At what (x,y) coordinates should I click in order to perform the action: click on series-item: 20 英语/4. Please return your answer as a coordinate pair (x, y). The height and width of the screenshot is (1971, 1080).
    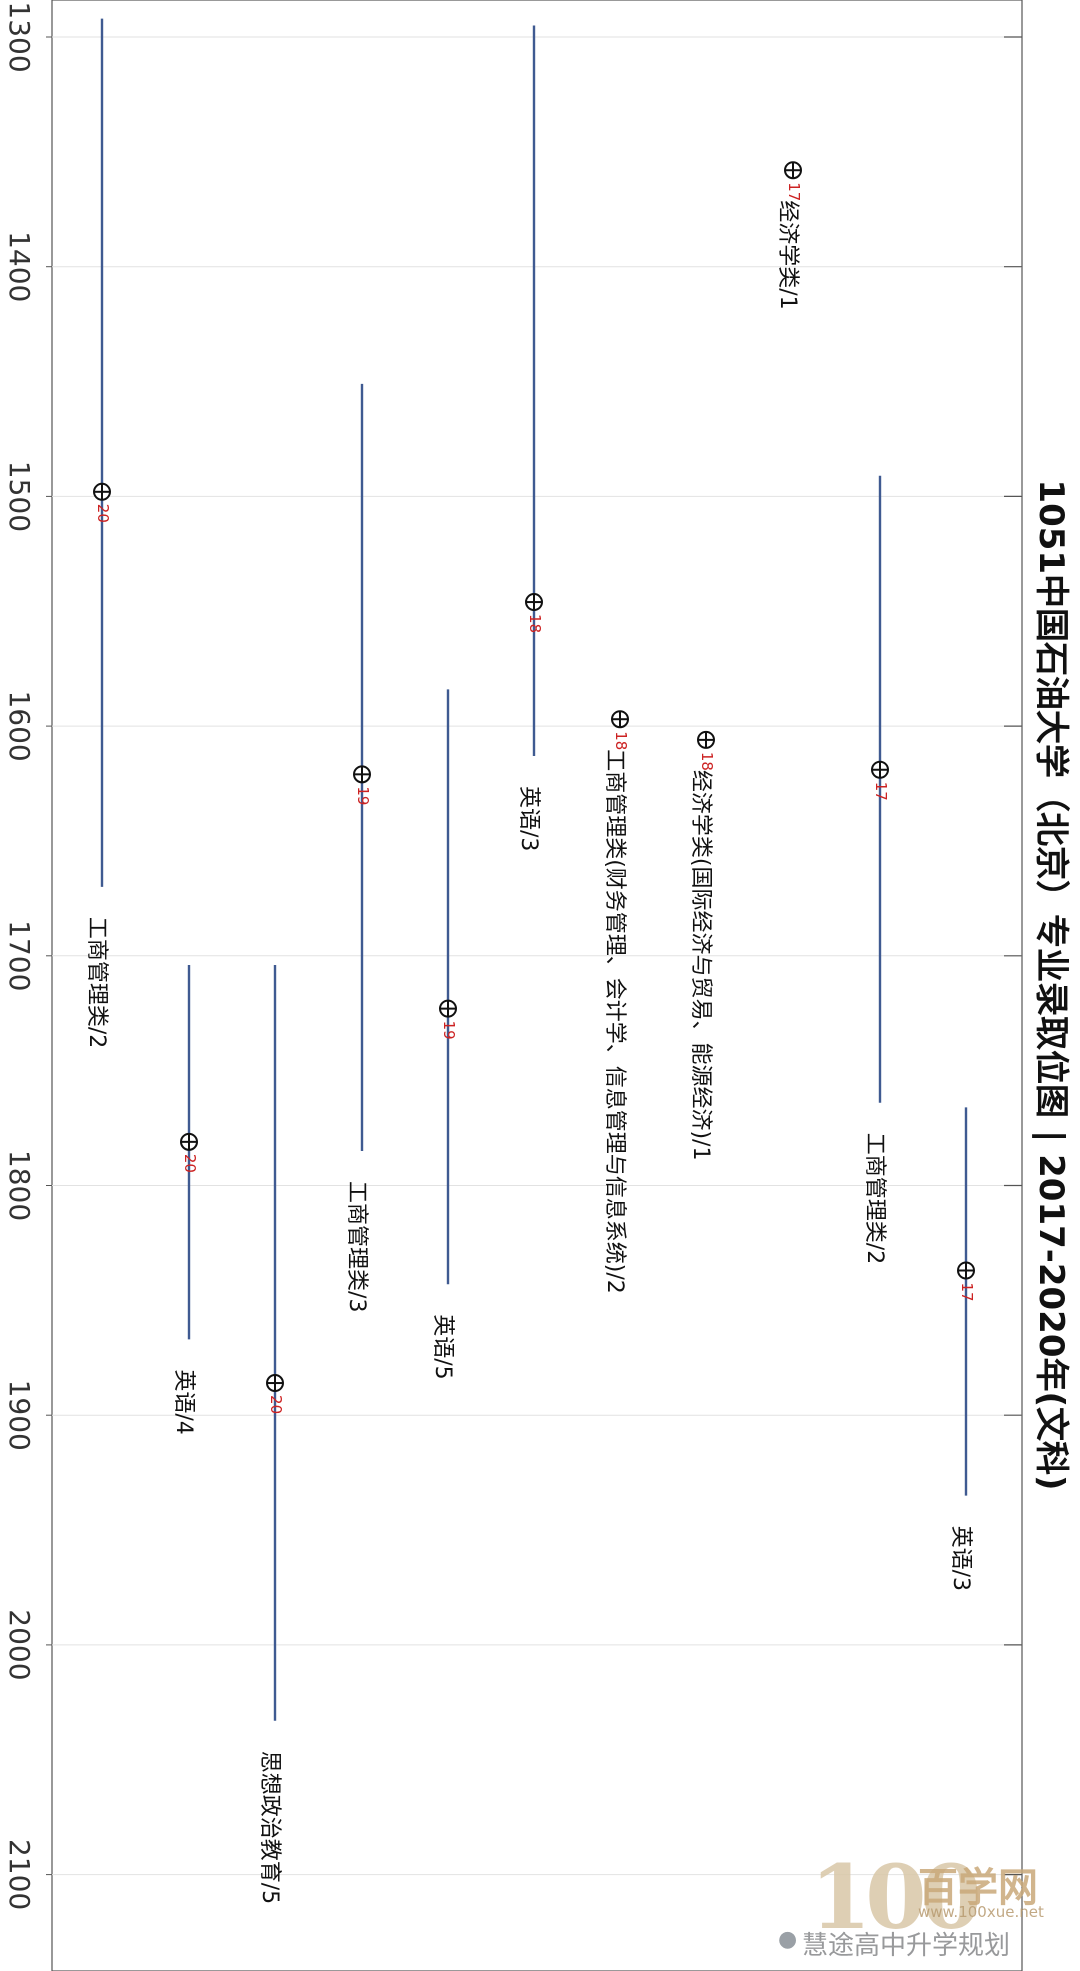
    Looking at the image, I should click on (185, 1199).